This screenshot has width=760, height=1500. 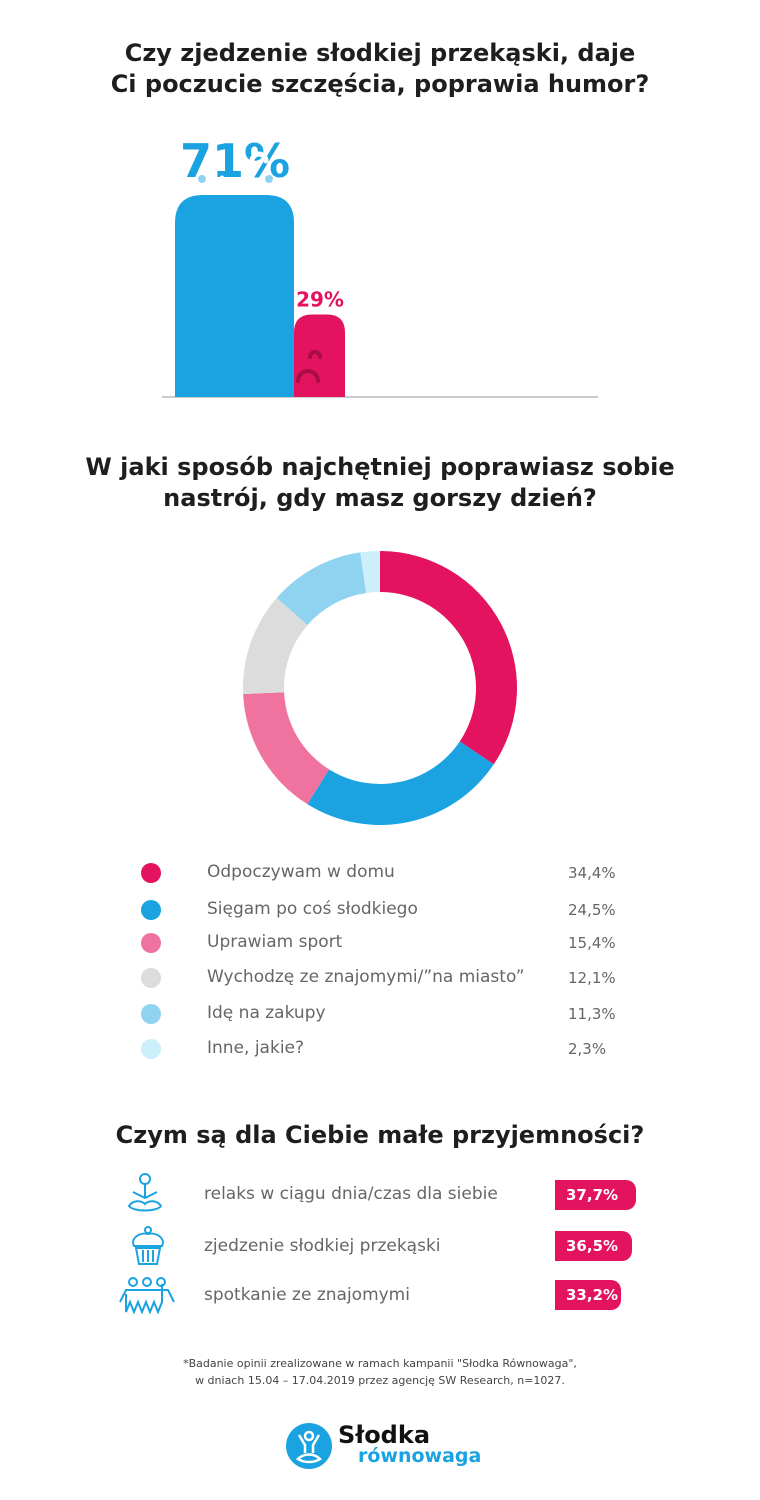 I want to click on pleasure-value-badge: 33,2%, so click(x=588, y=1295).